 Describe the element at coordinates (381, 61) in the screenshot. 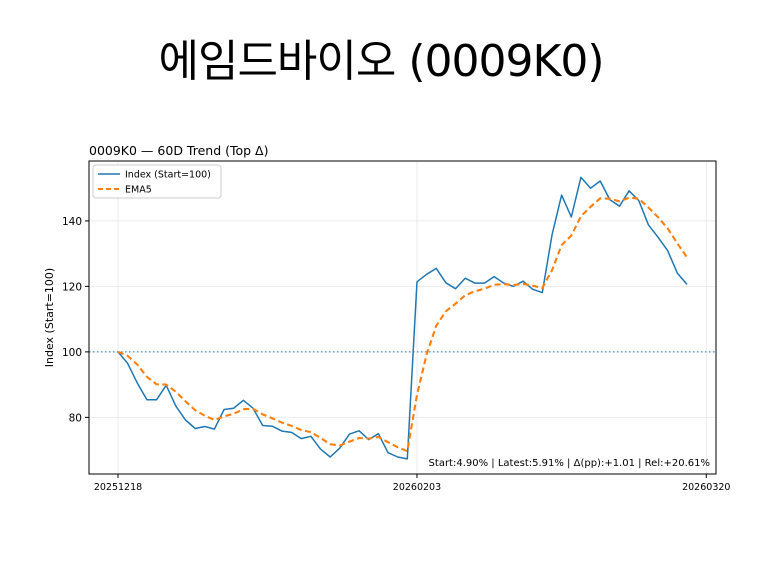

I see `slide-title: 에임드바이오 (0009K0)` at that location.